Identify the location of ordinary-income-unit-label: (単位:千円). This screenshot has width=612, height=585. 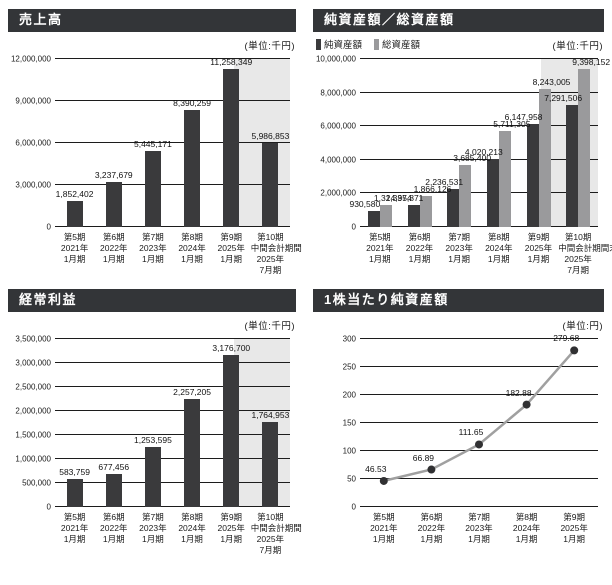
(269, 326).